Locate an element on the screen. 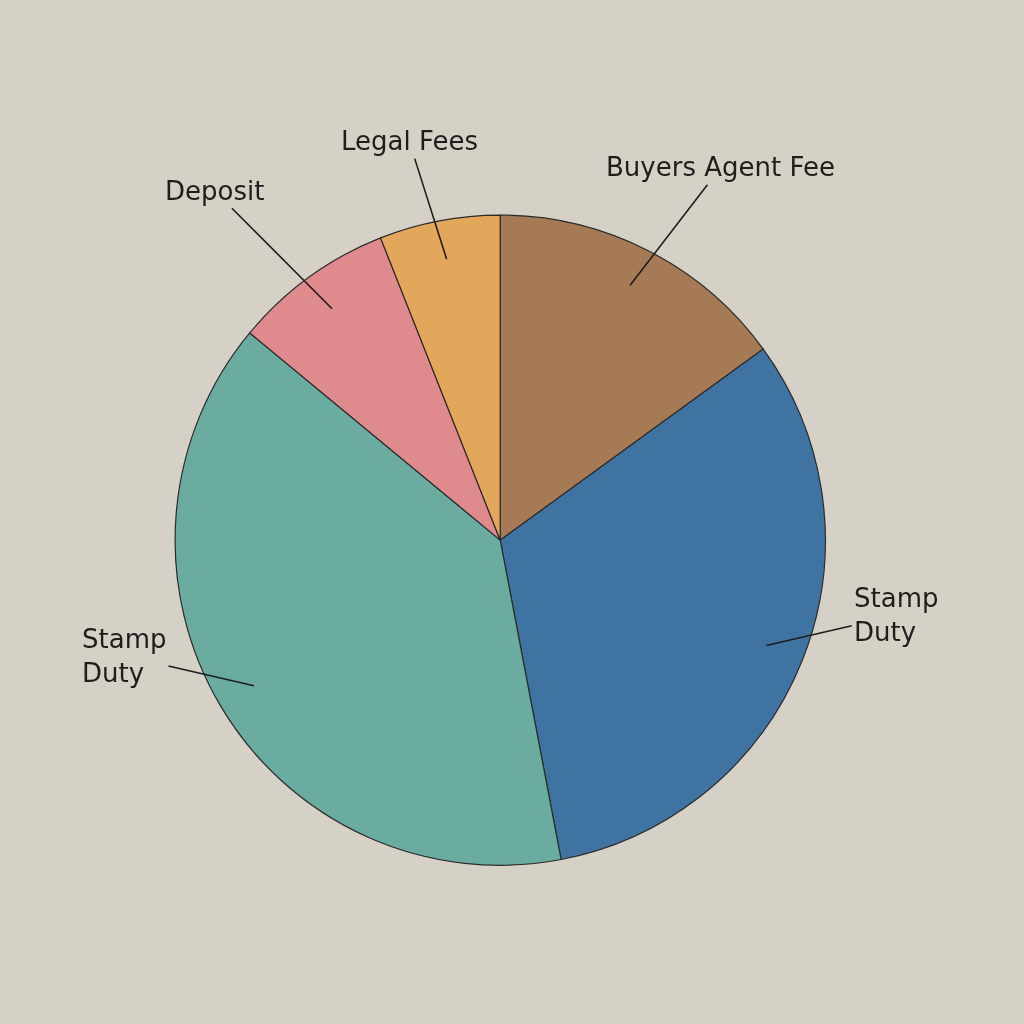 The height and width of the screenshot is (1024, 1024). slice-label: Legal Fees is located at coordinates (410, 141).